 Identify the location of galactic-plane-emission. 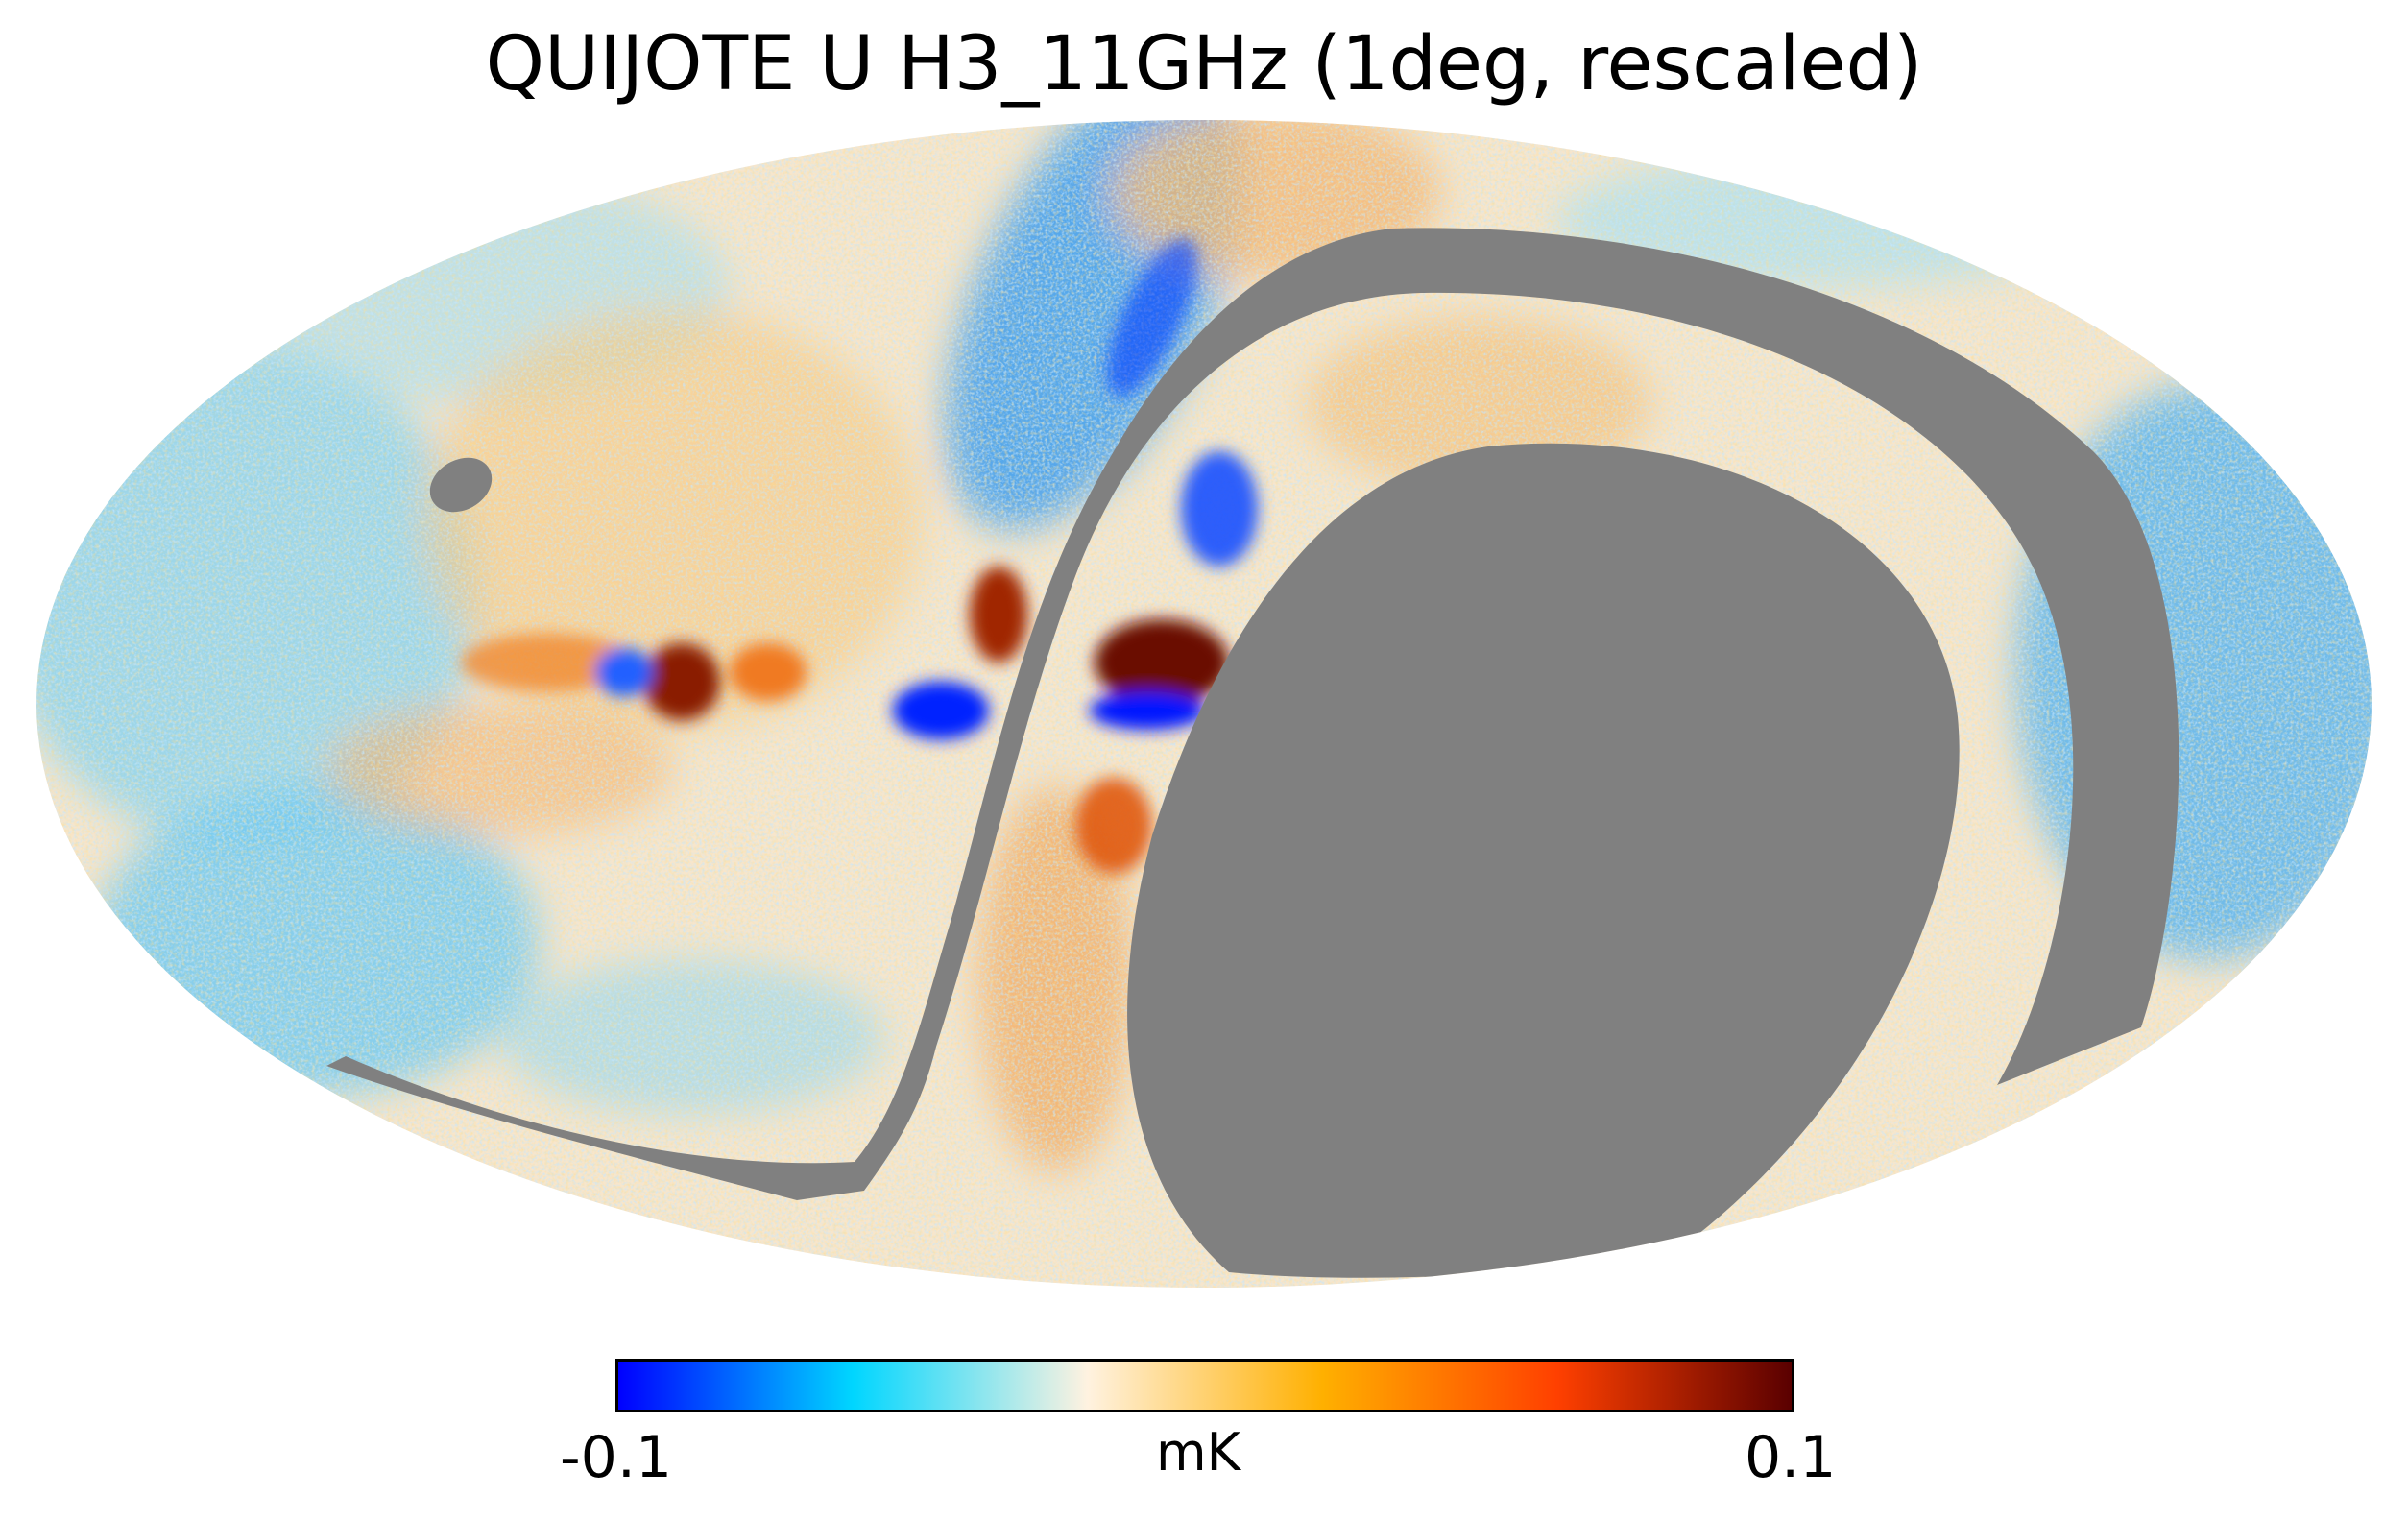
(860, 555).